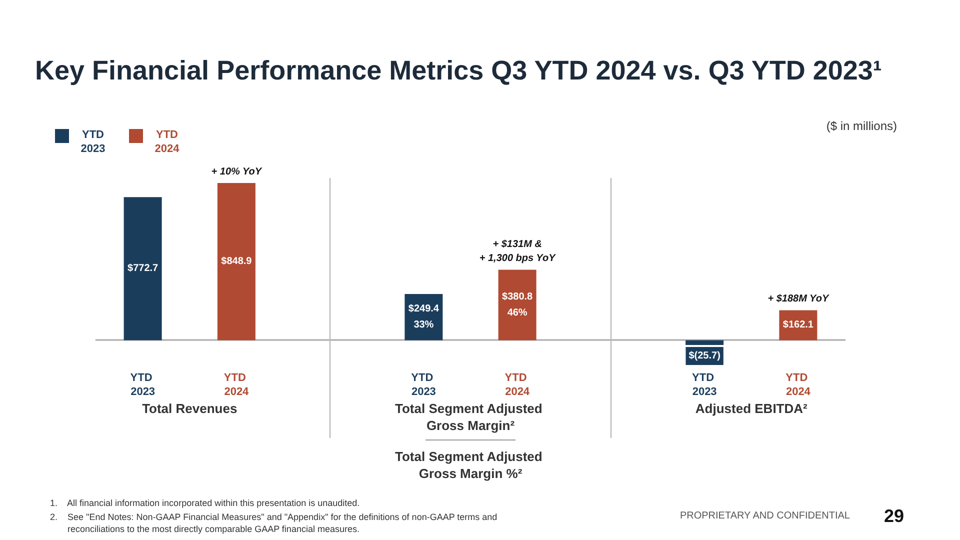  Describe the element at coordinates (751, 408) in the screenshot. I see `text: Adjusted EBITDA²` at that location.